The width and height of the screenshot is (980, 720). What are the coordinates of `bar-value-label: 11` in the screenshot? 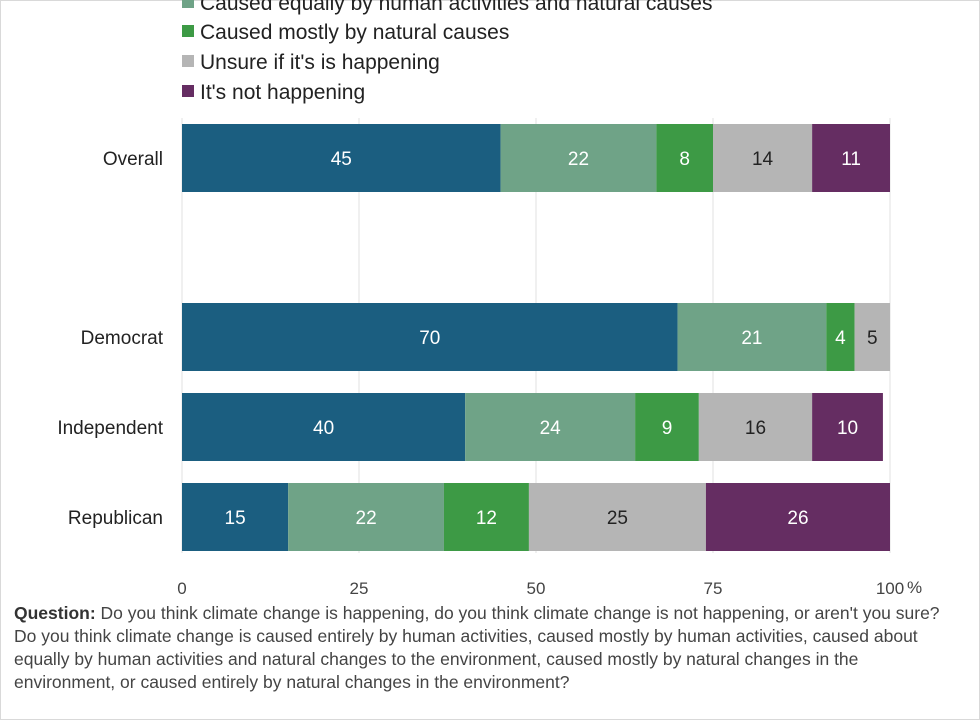 It's located at (851, 159).